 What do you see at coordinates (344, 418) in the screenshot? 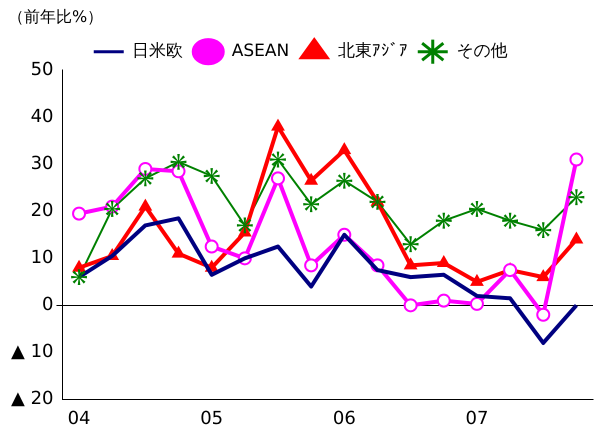
I see `x-tick-label: 06` at bounding box center [344, 418].